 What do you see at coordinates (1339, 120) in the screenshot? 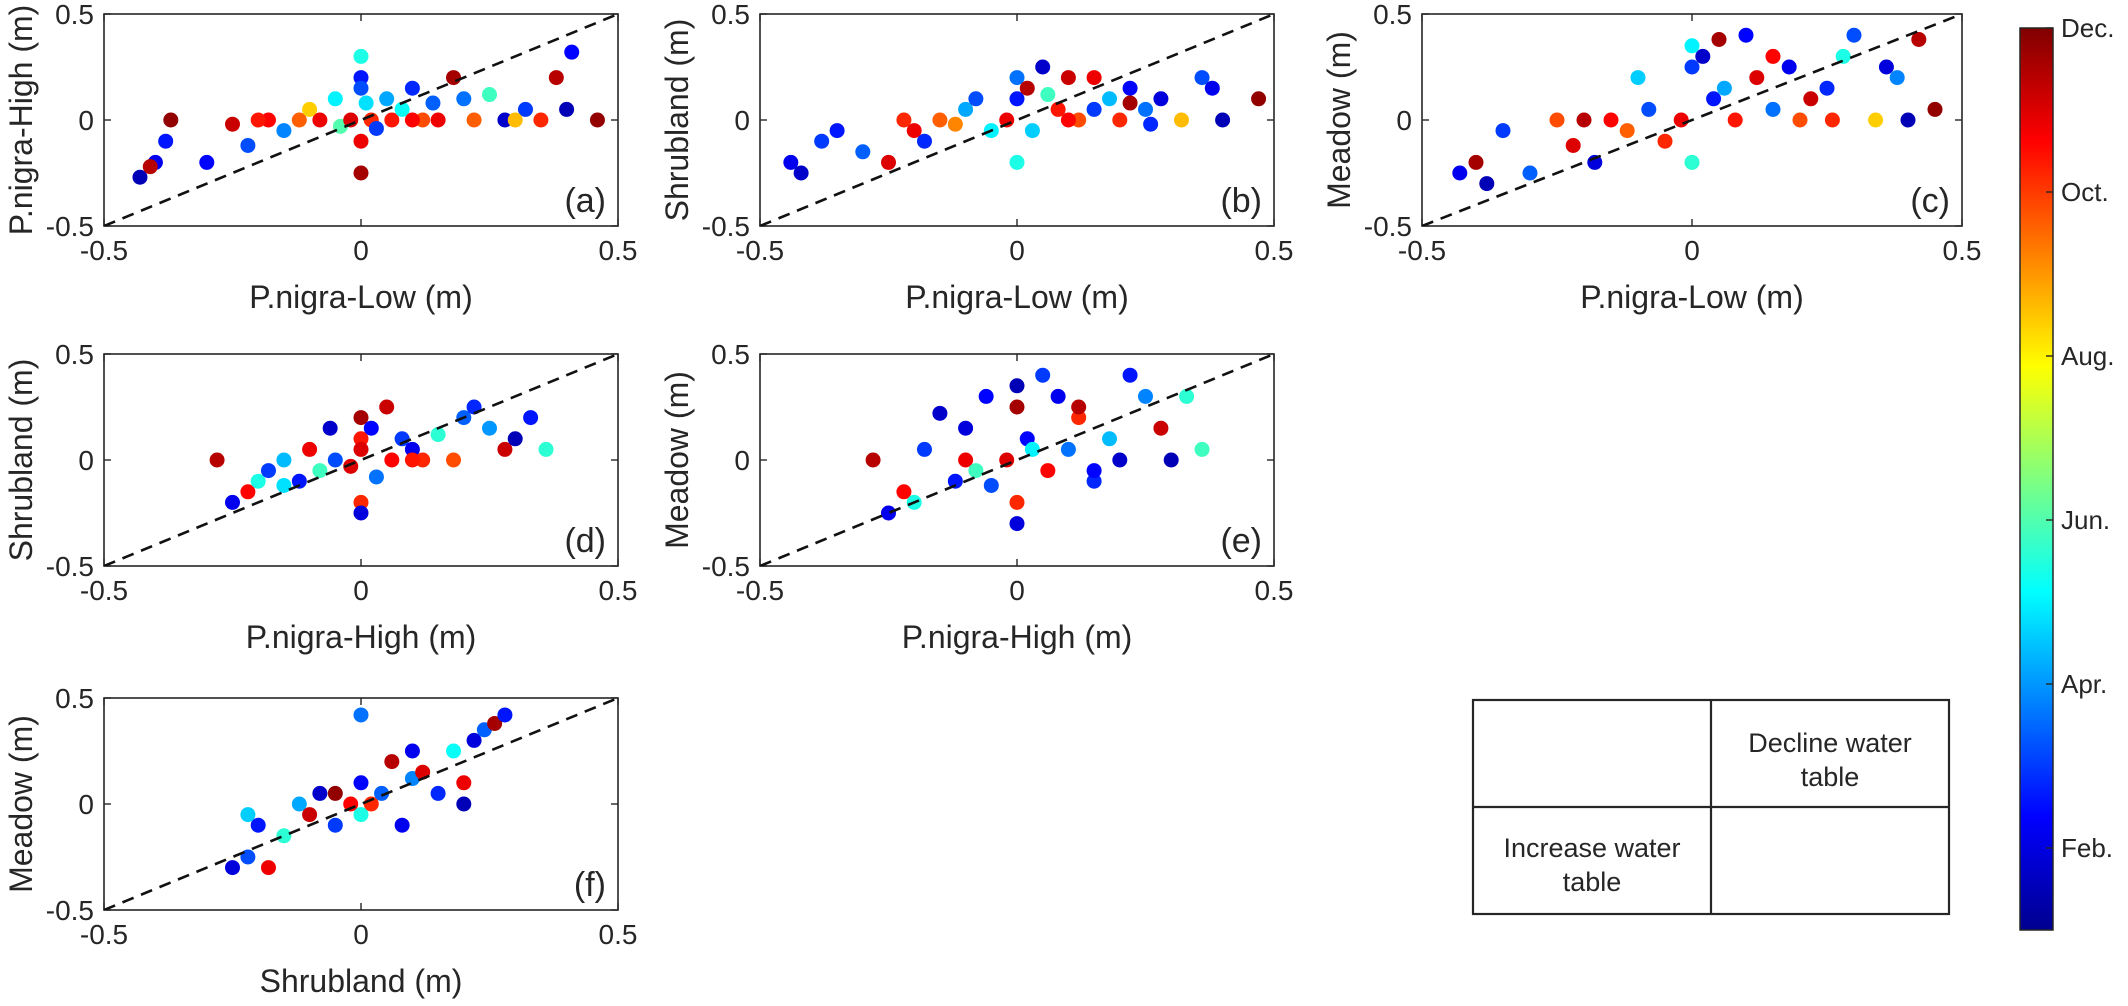
I see `y-axis-label: Meadow (m)` at bounding box center [1339, 120].